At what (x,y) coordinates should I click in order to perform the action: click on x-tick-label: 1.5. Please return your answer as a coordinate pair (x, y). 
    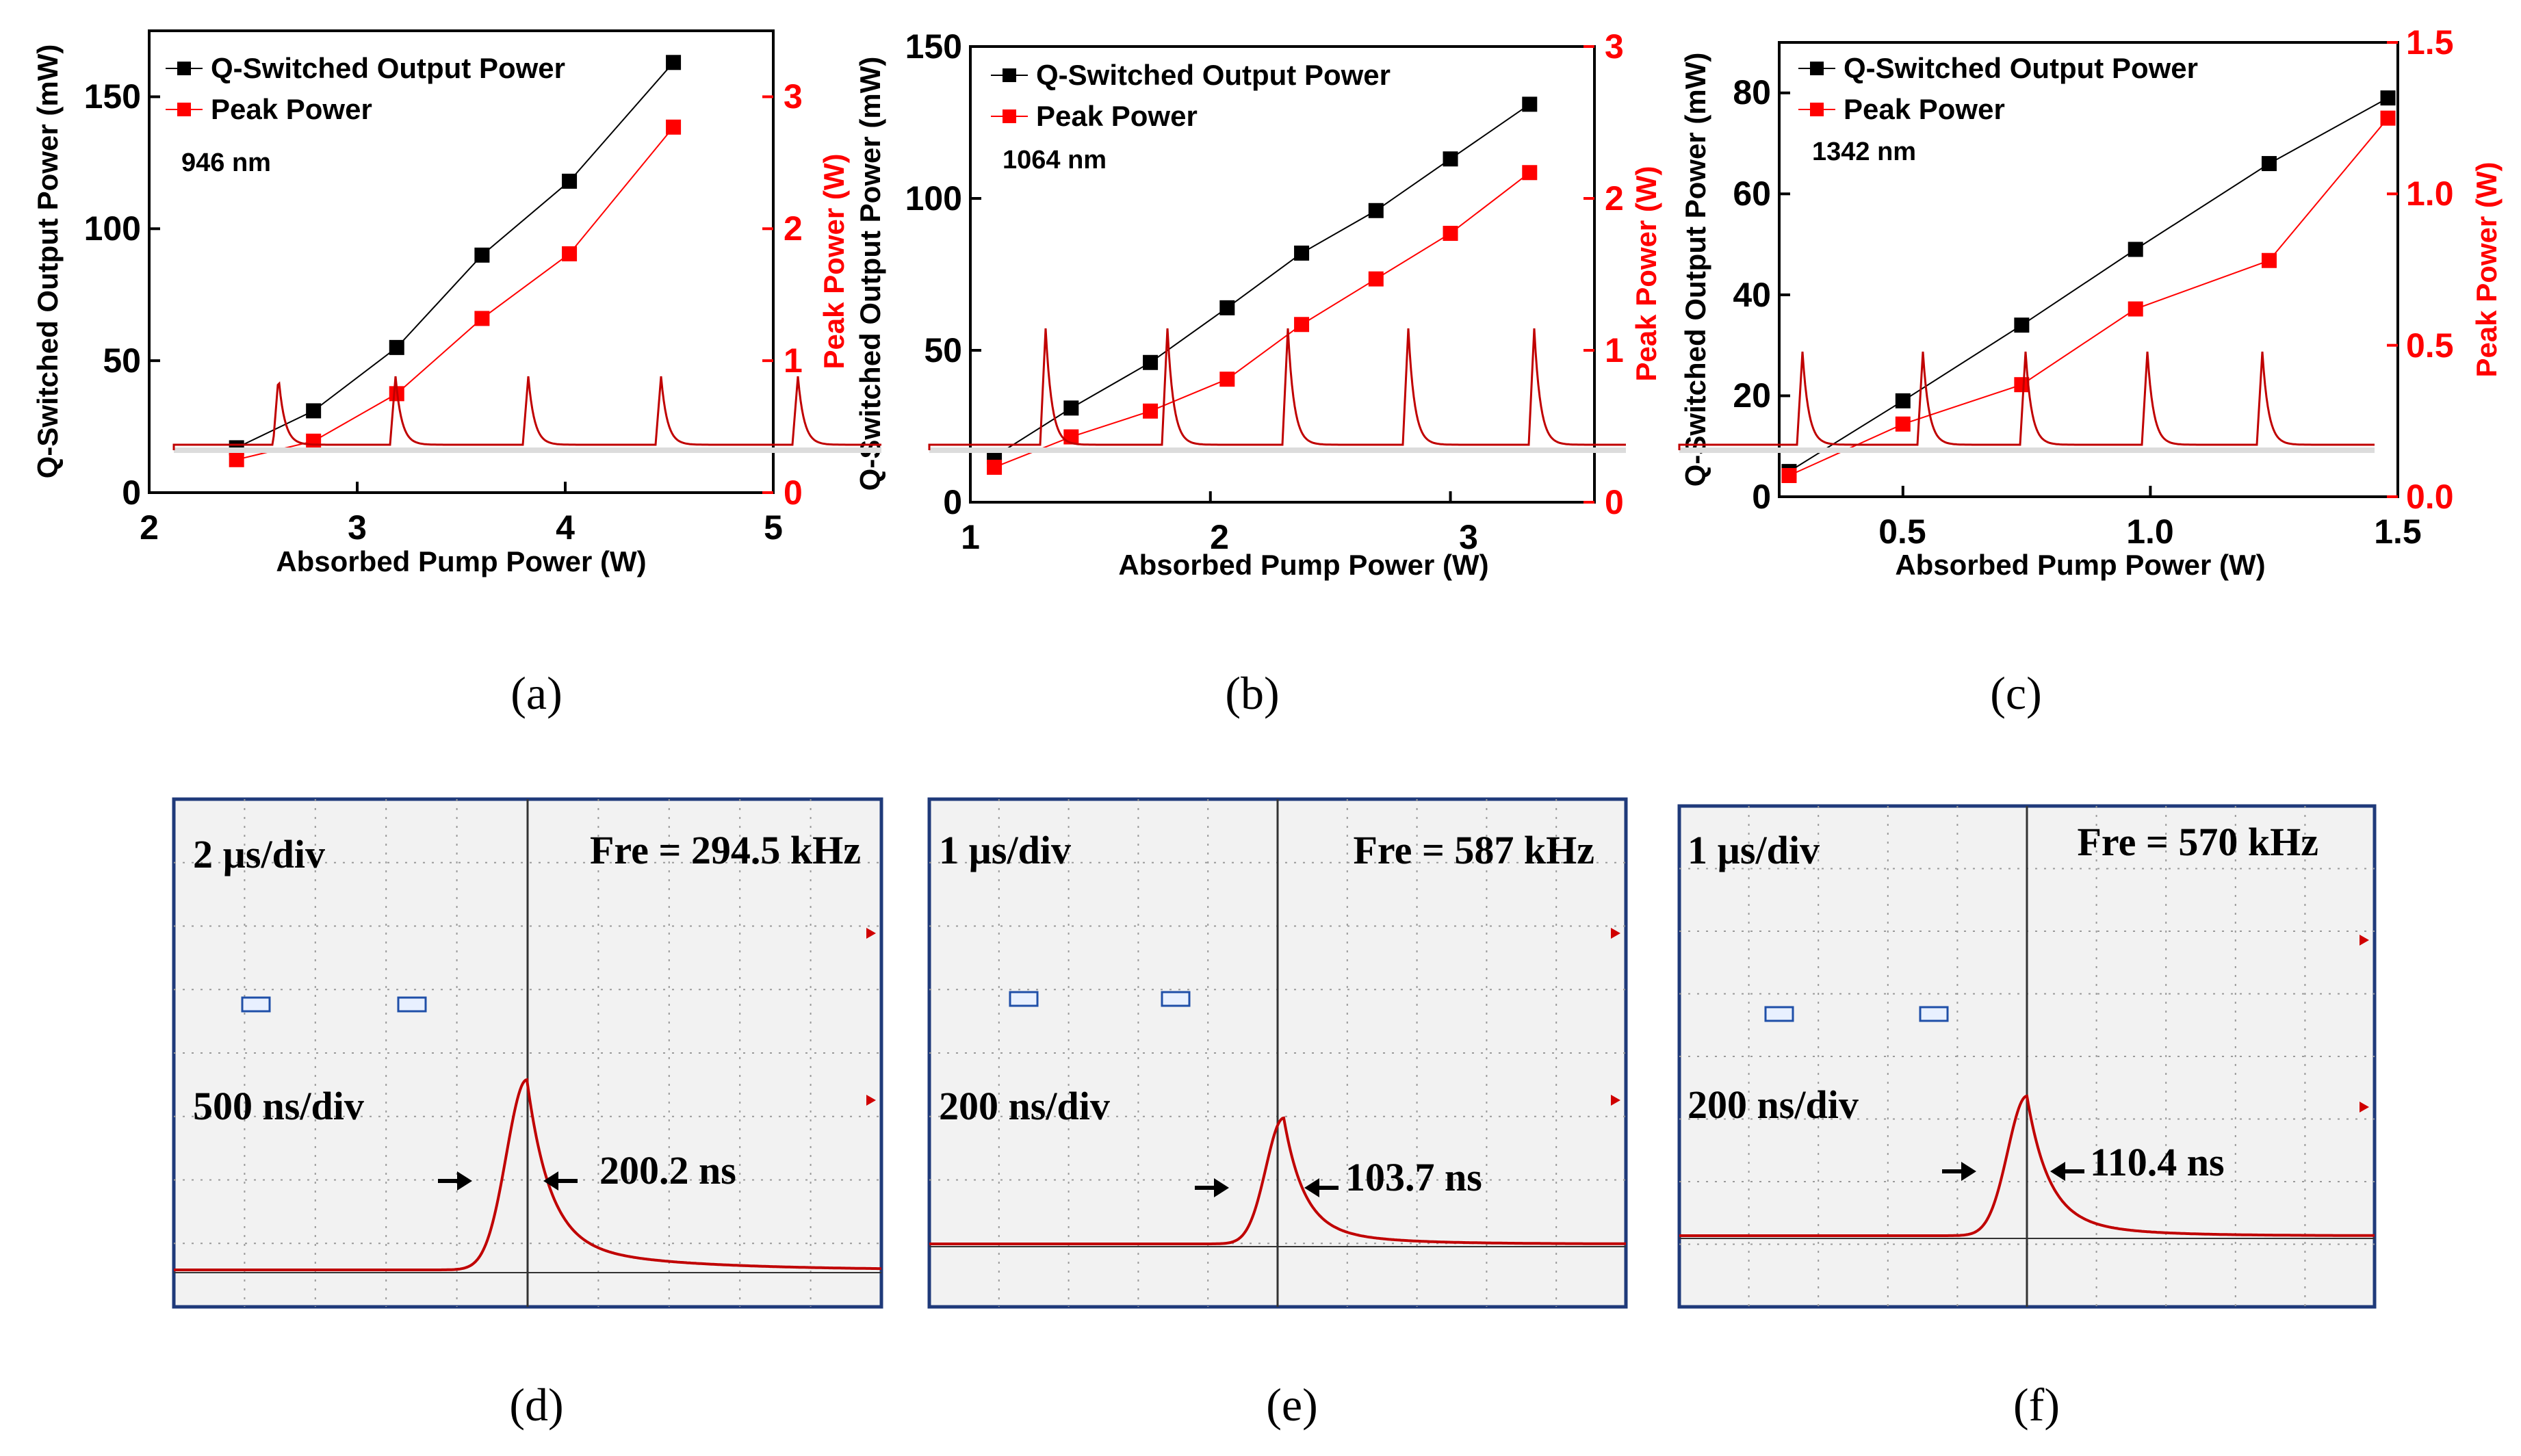
    Looking at the image, I should click on (2398, 531).